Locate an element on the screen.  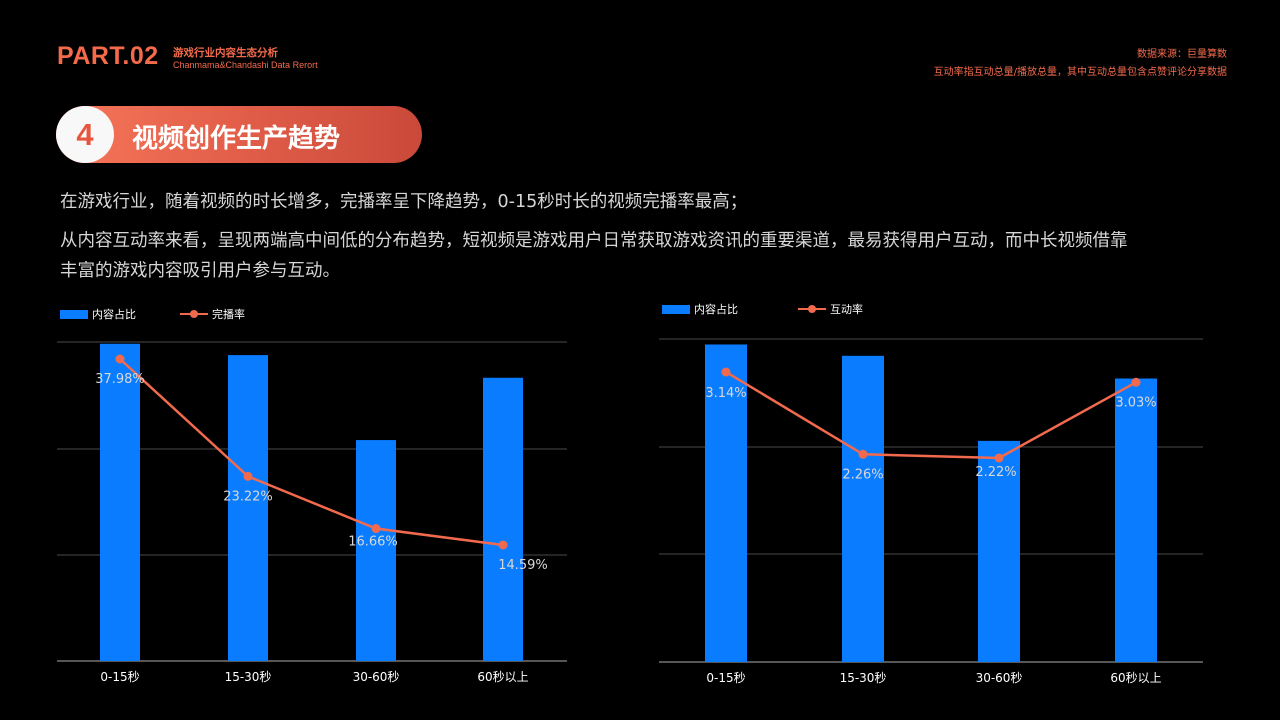
chart2-x-tick-label: 15-30秒 is located at coordinates (863, 678).